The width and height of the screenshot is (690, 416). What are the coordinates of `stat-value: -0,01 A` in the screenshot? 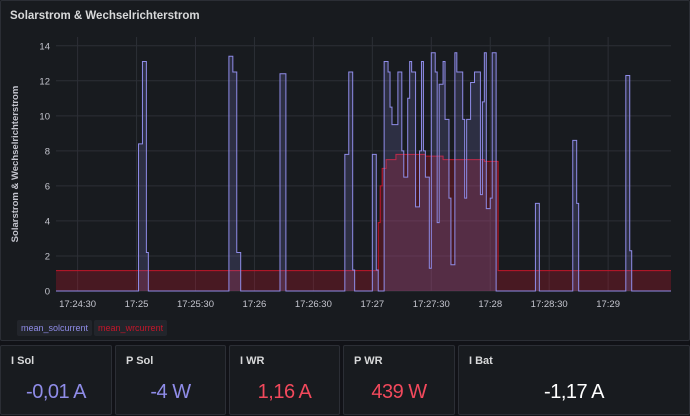 It's located at (56, 392).